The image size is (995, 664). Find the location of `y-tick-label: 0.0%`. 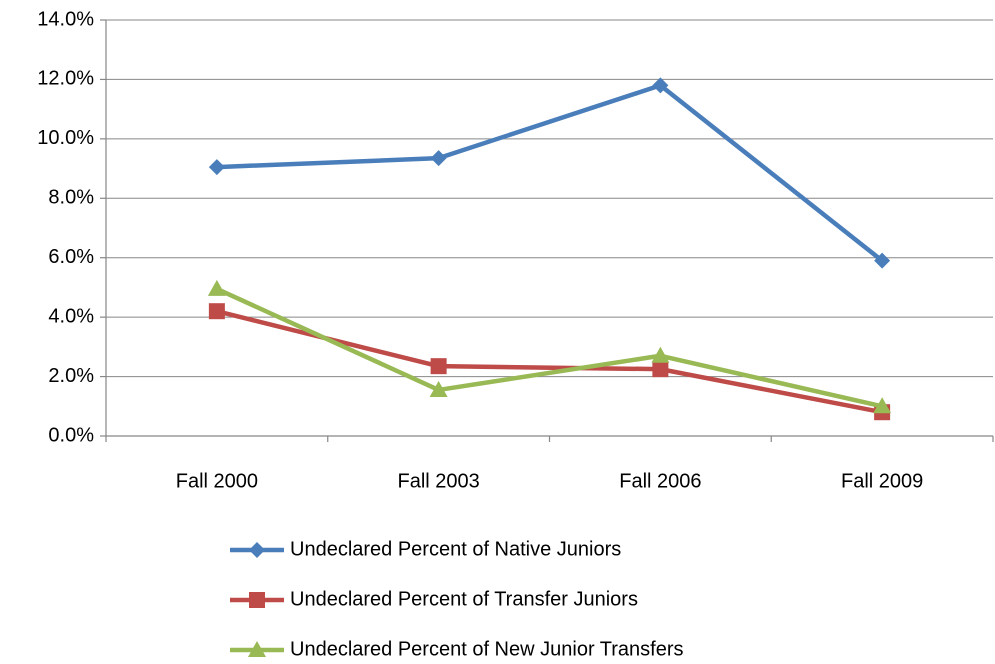

y-tick-label: 0.0% is located at coordinates (71, 435).